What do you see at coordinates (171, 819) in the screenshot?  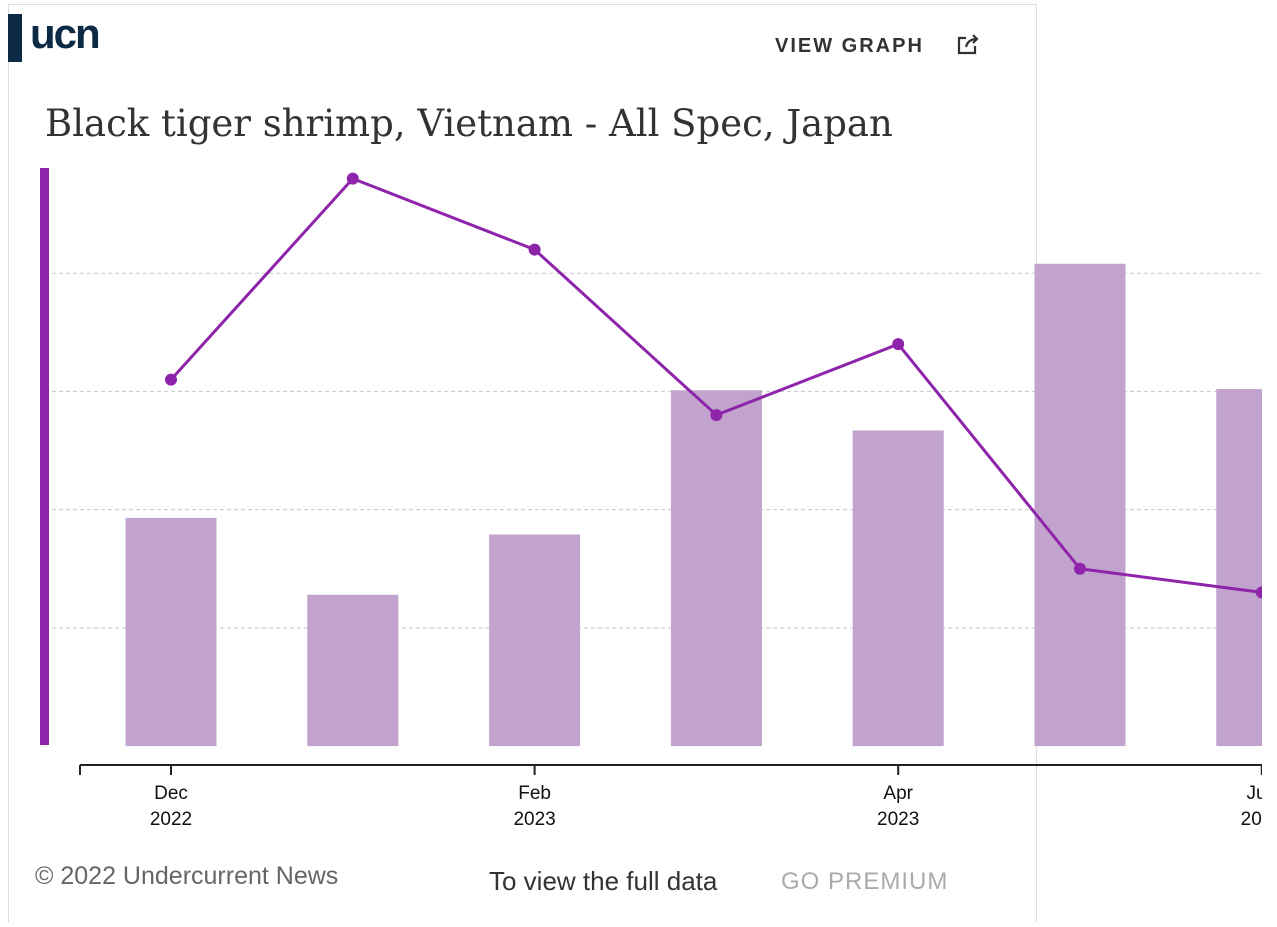 I see `x-tick-label: 2022` at bounding box center [171, 819].